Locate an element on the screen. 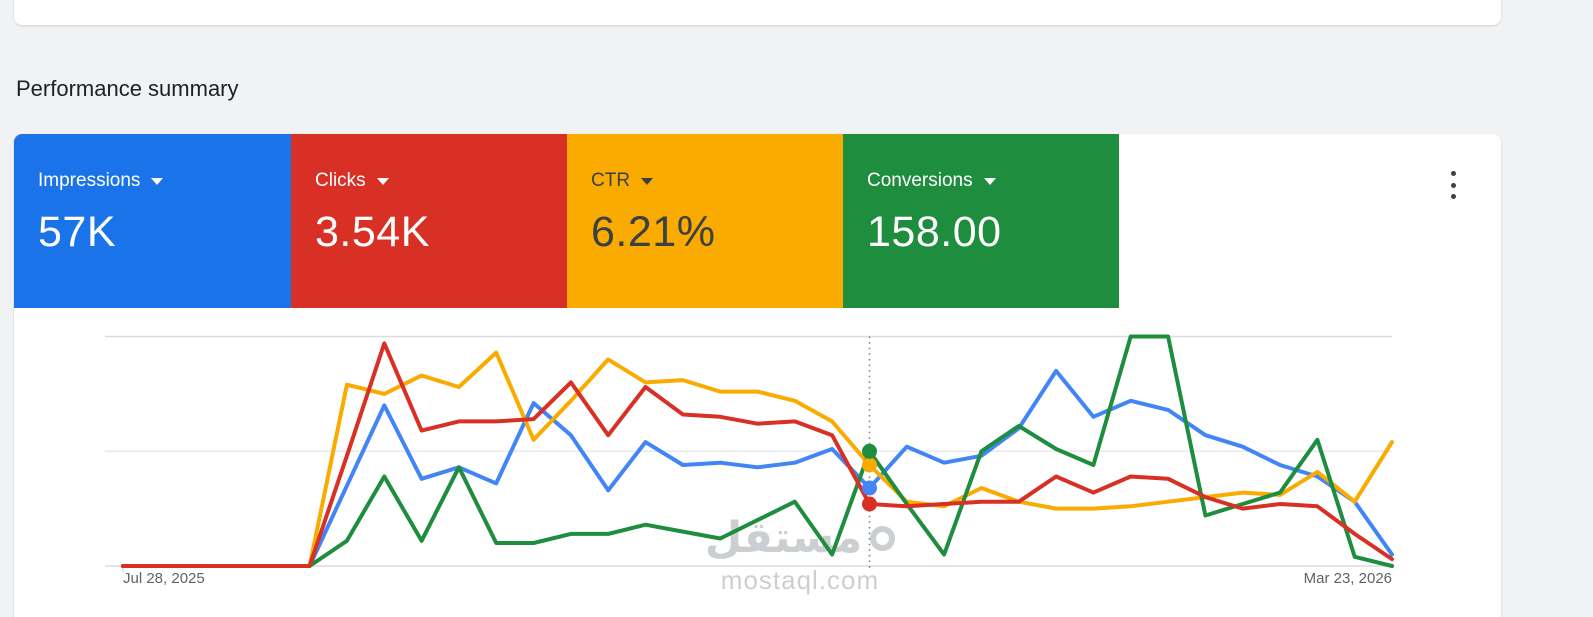 The height and width of the screenshot is (617, 1593). metric-tab-conversions: Conversions 158.00 is located at coordinates (981, 221).